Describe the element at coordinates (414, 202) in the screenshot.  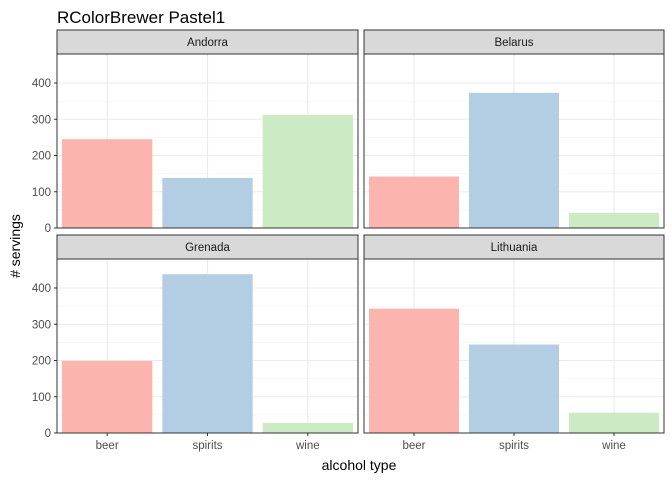
I see `bar-belarus-beer` at that location.